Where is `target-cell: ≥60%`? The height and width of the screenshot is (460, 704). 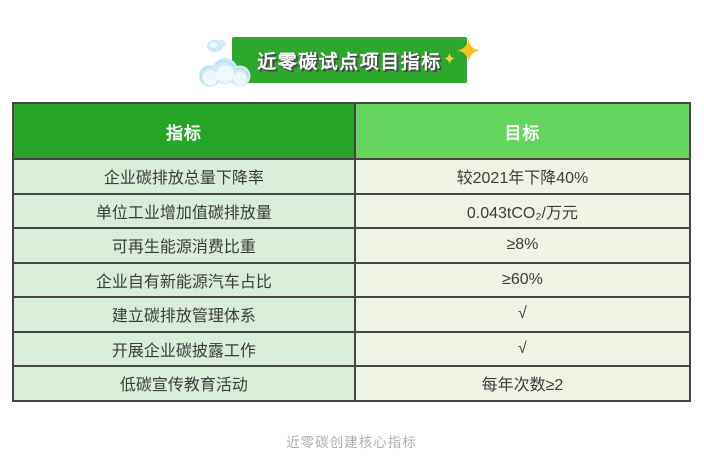 target-cell: ≥60% is located at coordinates (522, 279).